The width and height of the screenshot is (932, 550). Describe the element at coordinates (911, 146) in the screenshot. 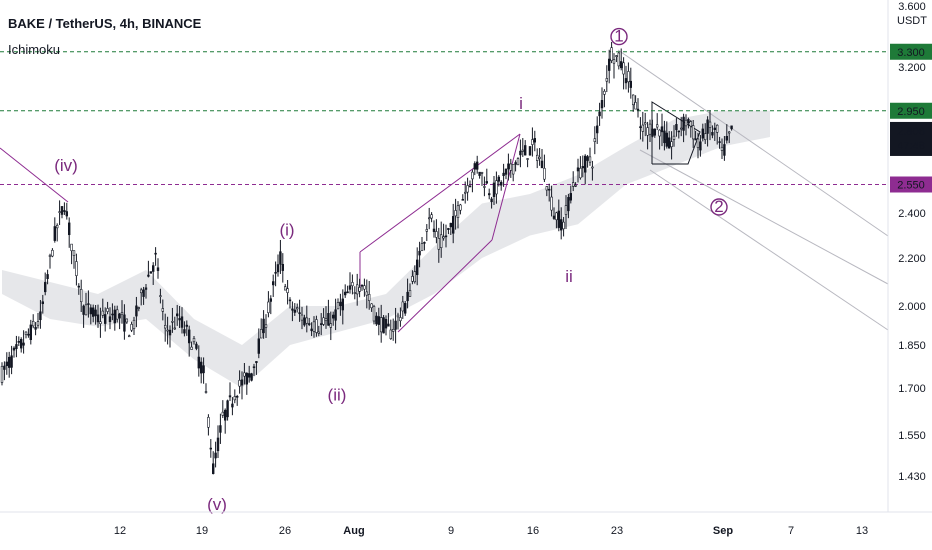

I see `countdown-label: 47:48` at that location.